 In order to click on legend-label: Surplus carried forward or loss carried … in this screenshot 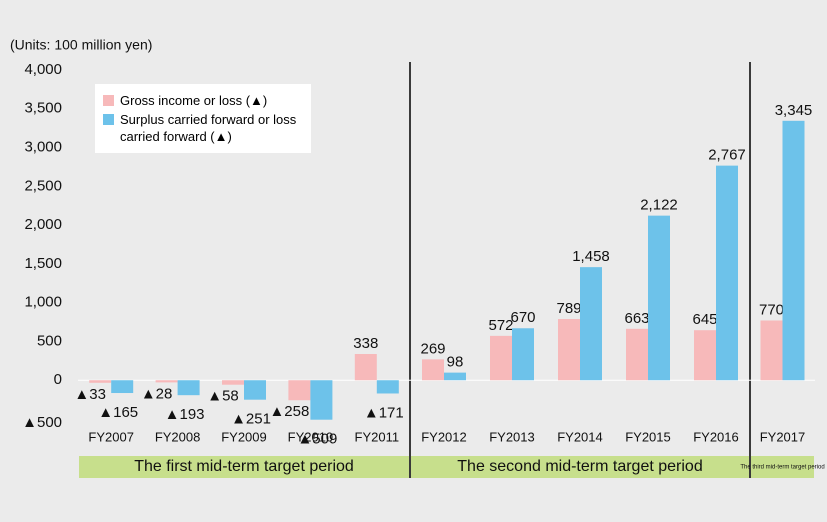, I will do `click(208, 128)`.